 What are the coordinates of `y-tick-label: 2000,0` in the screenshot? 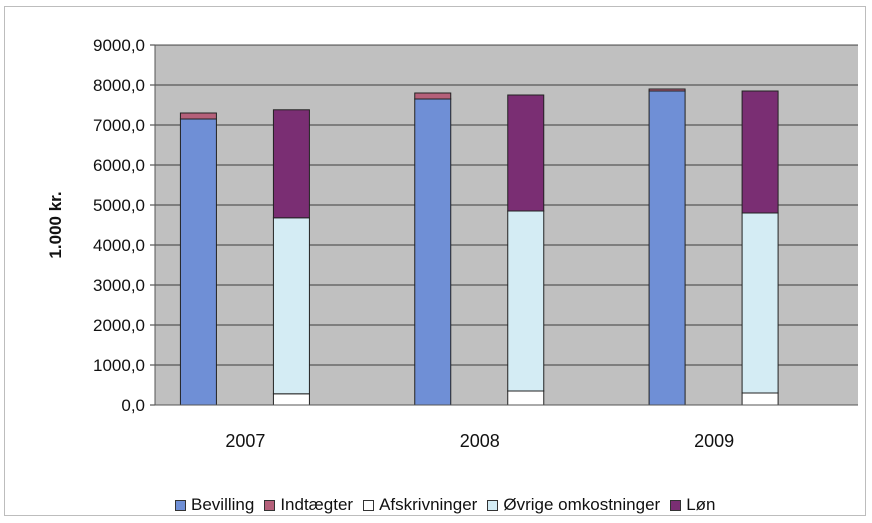 It's located at (119, 325).